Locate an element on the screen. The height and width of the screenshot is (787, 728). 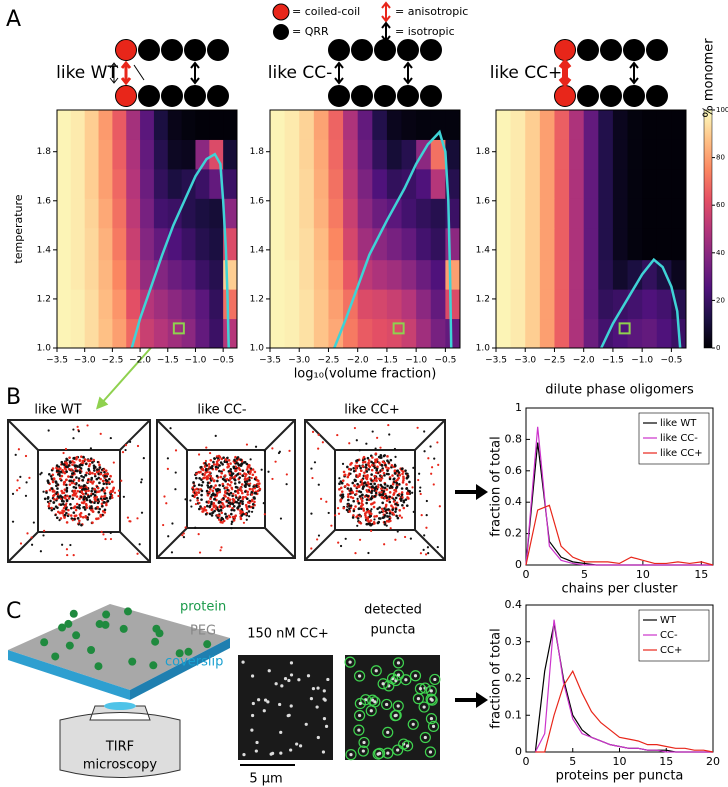
x-tick-label: 0 is located at coordinates (526, 574).